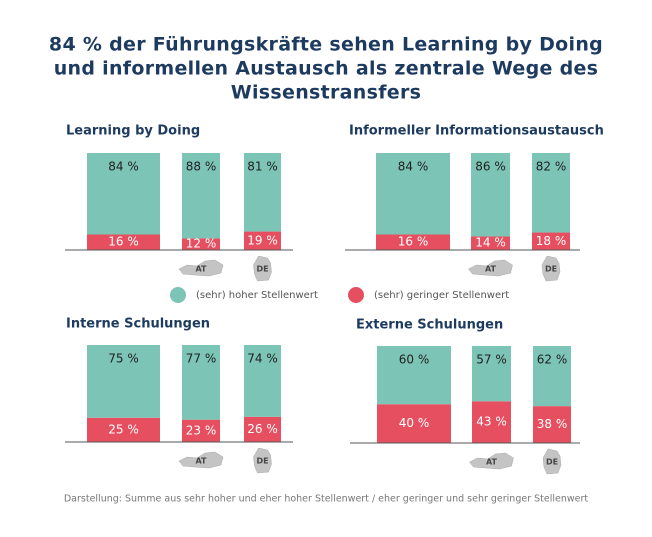  What do you see at coordinates (552, 360) in the screenshot?
I see `value-label: 62 %` at bounding box center [552, 360].